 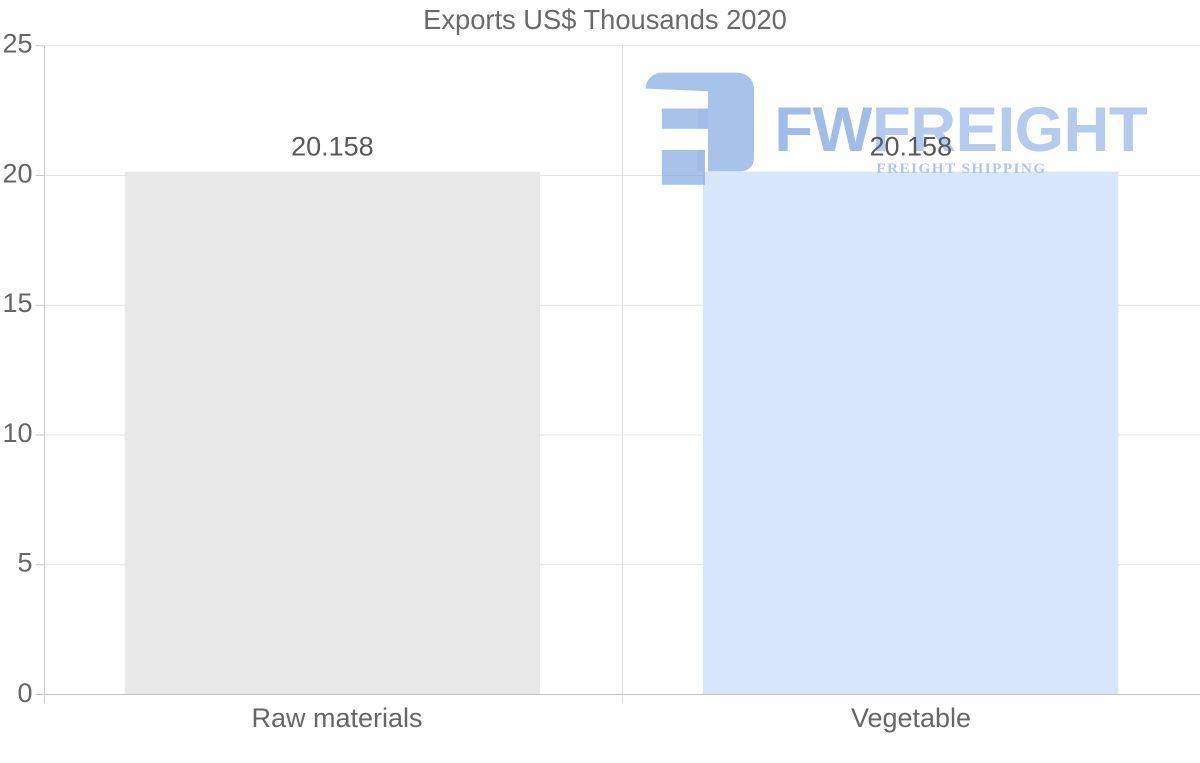 What do you see at coordinates (961, 168) in the screenshot?
I see `svg-text: FREIGHT SHIPPING` at bounding box center [961, 168].